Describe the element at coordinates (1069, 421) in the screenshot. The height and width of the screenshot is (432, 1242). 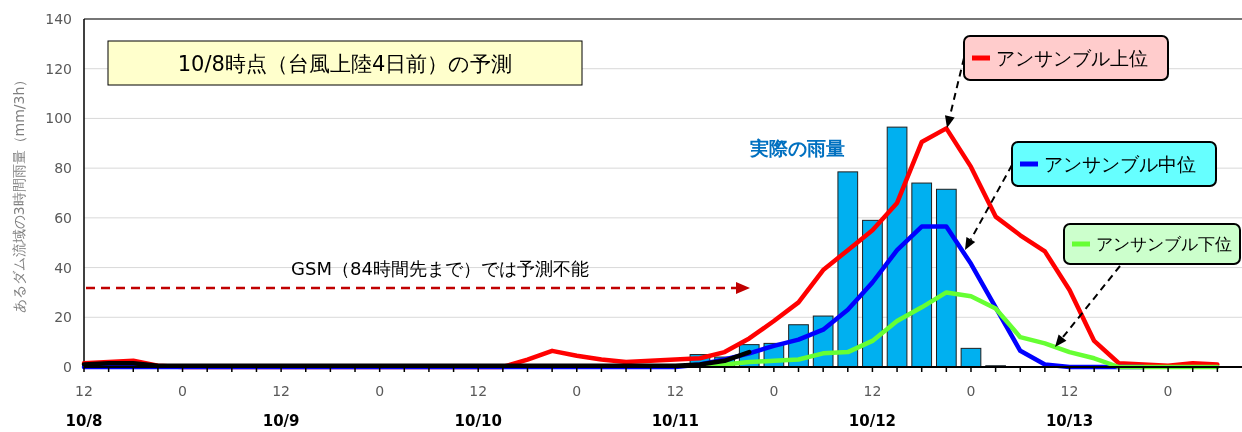
I see `x2-tick-label: 10/13` at that location.